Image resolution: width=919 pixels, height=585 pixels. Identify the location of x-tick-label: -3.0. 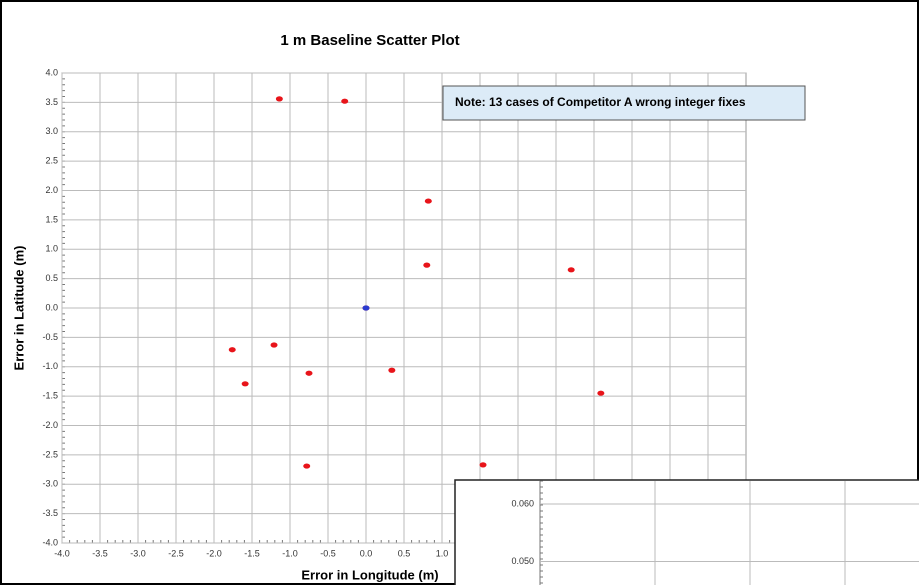
(138, 553).